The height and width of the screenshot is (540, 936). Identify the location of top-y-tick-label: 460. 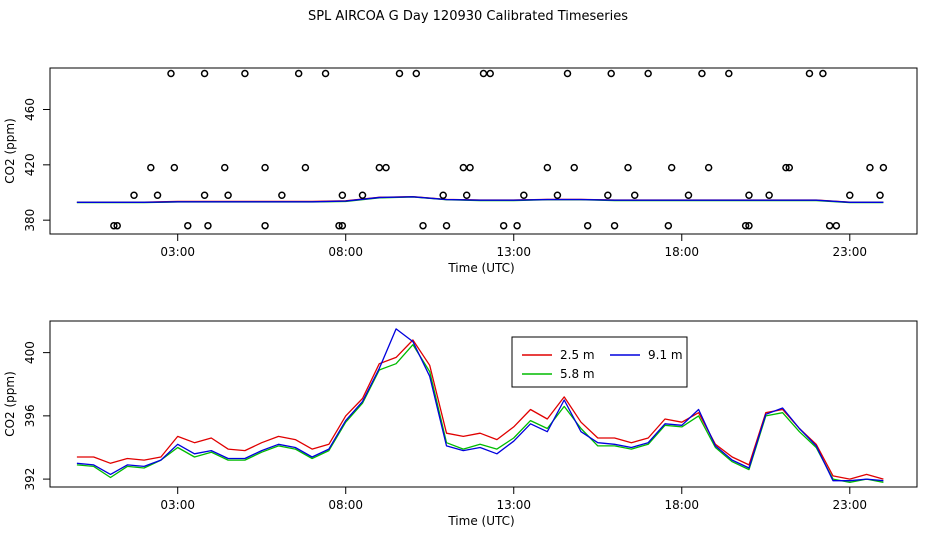
(30, 109).